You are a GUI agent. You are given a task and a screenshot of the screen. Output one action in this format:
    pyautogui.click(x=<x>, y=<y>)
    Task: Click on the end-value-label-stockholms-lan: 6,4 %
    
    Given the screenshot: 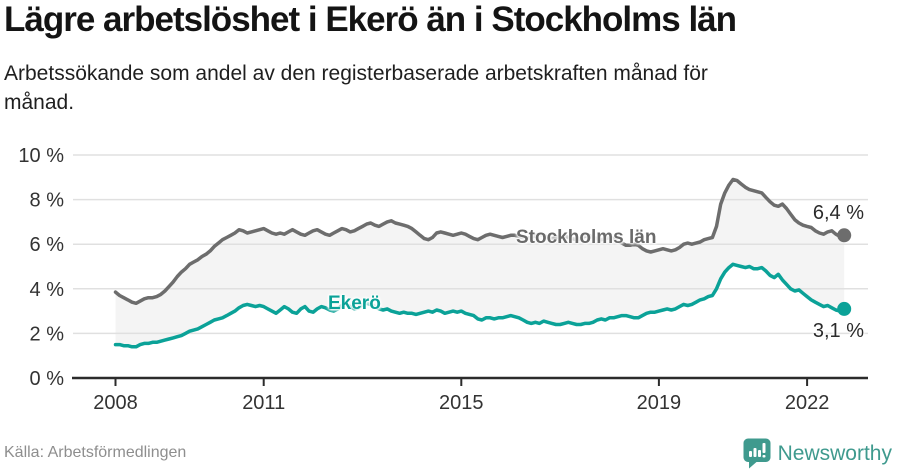 What is the action you would take?
    pyautogui.click(x=838, y=213)
    